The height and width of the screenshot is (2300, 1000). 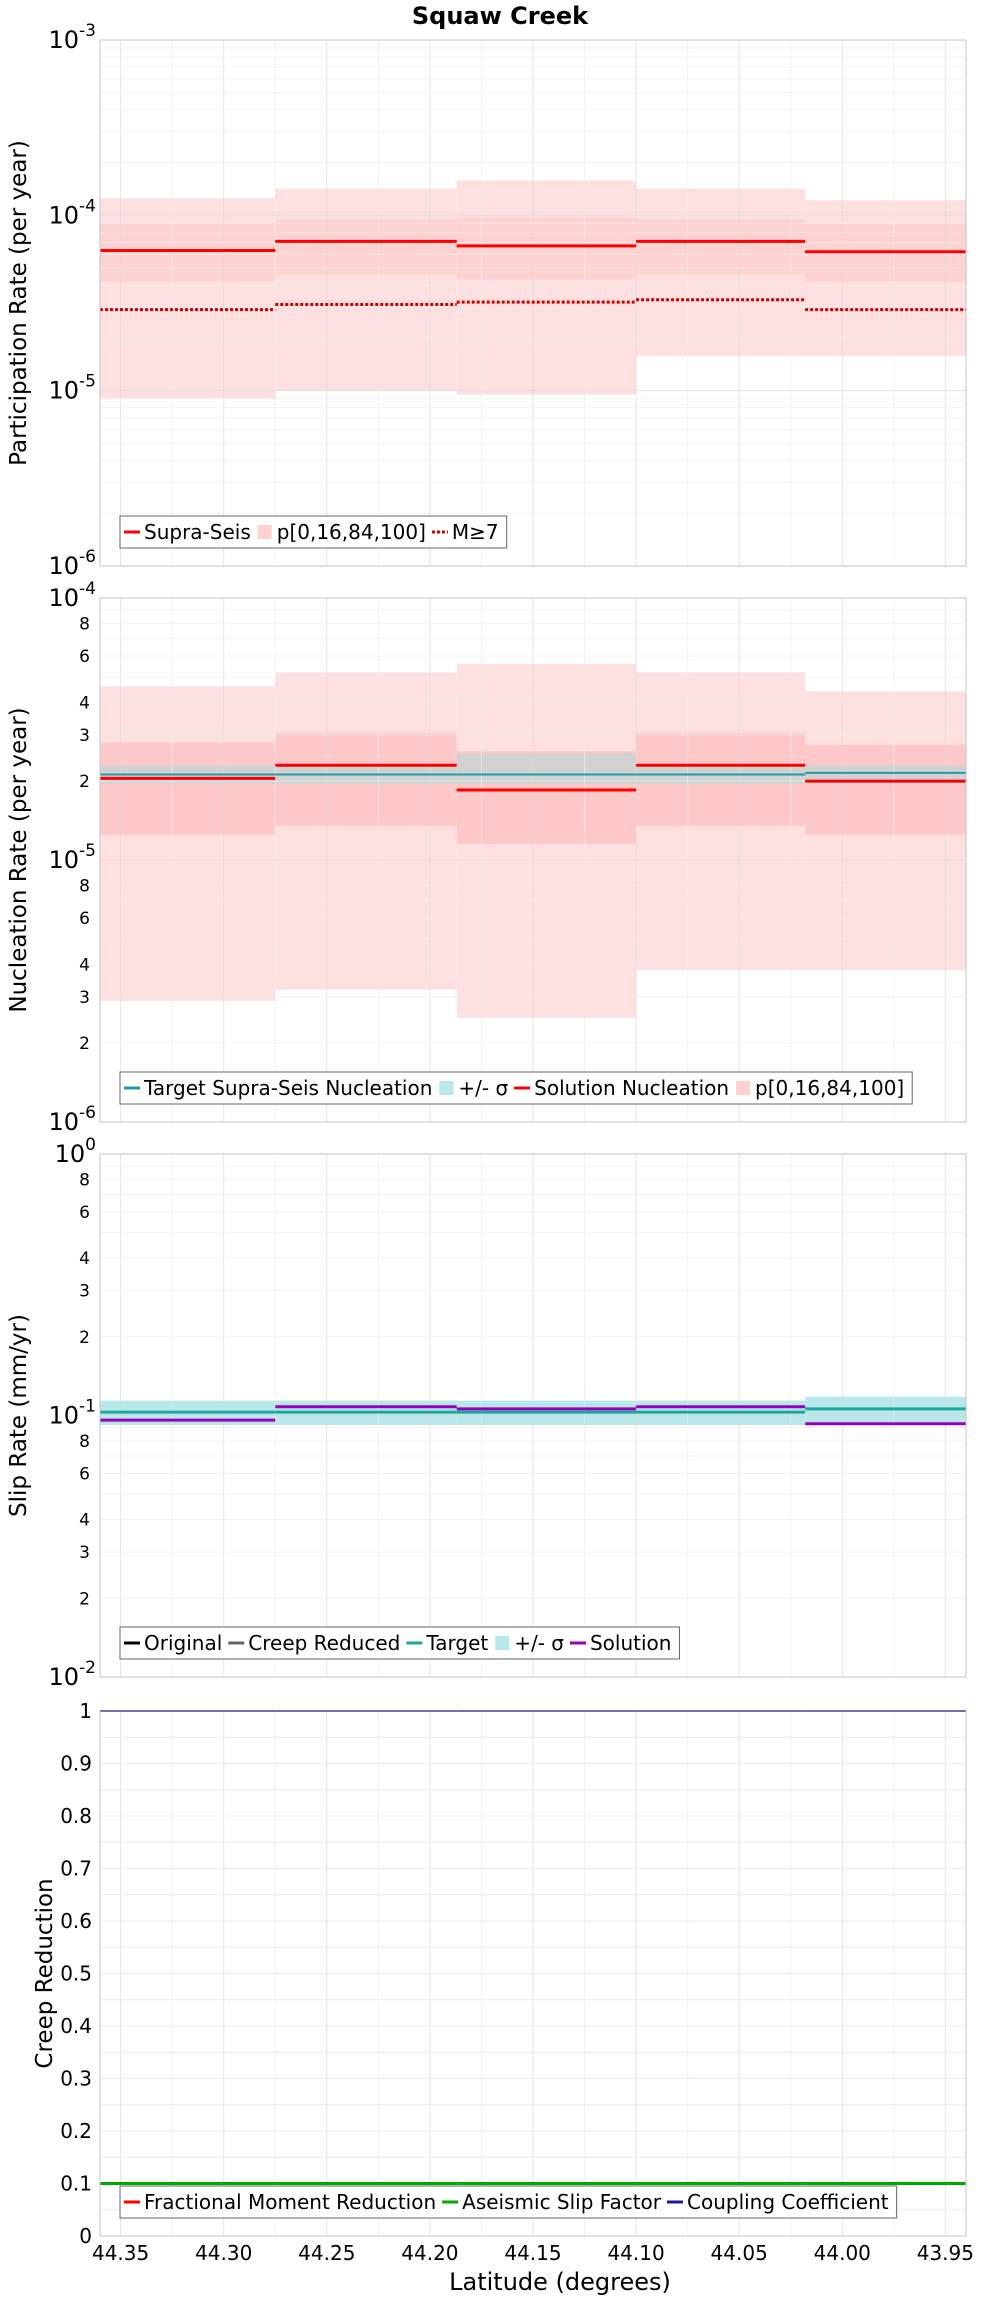 I want to click on y-tick-label-4: 0.4, so click(x=76, y=2026).